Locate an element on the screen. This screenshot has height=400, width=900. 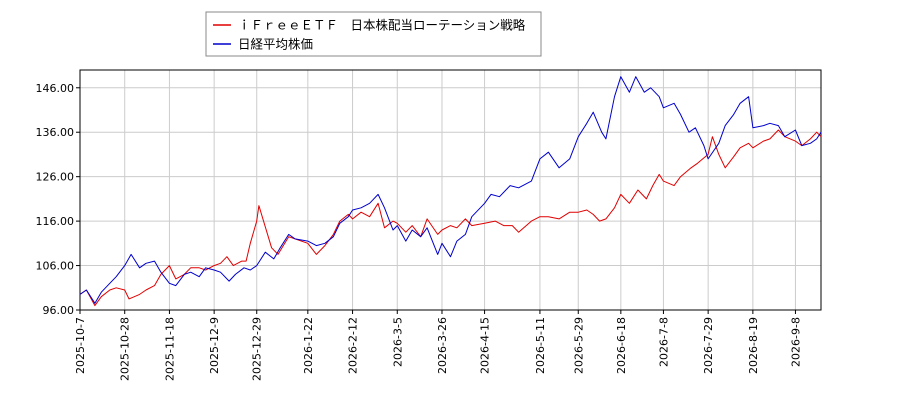
x-tick-label: 2025-12-9 is located at coordinates (214, 345).